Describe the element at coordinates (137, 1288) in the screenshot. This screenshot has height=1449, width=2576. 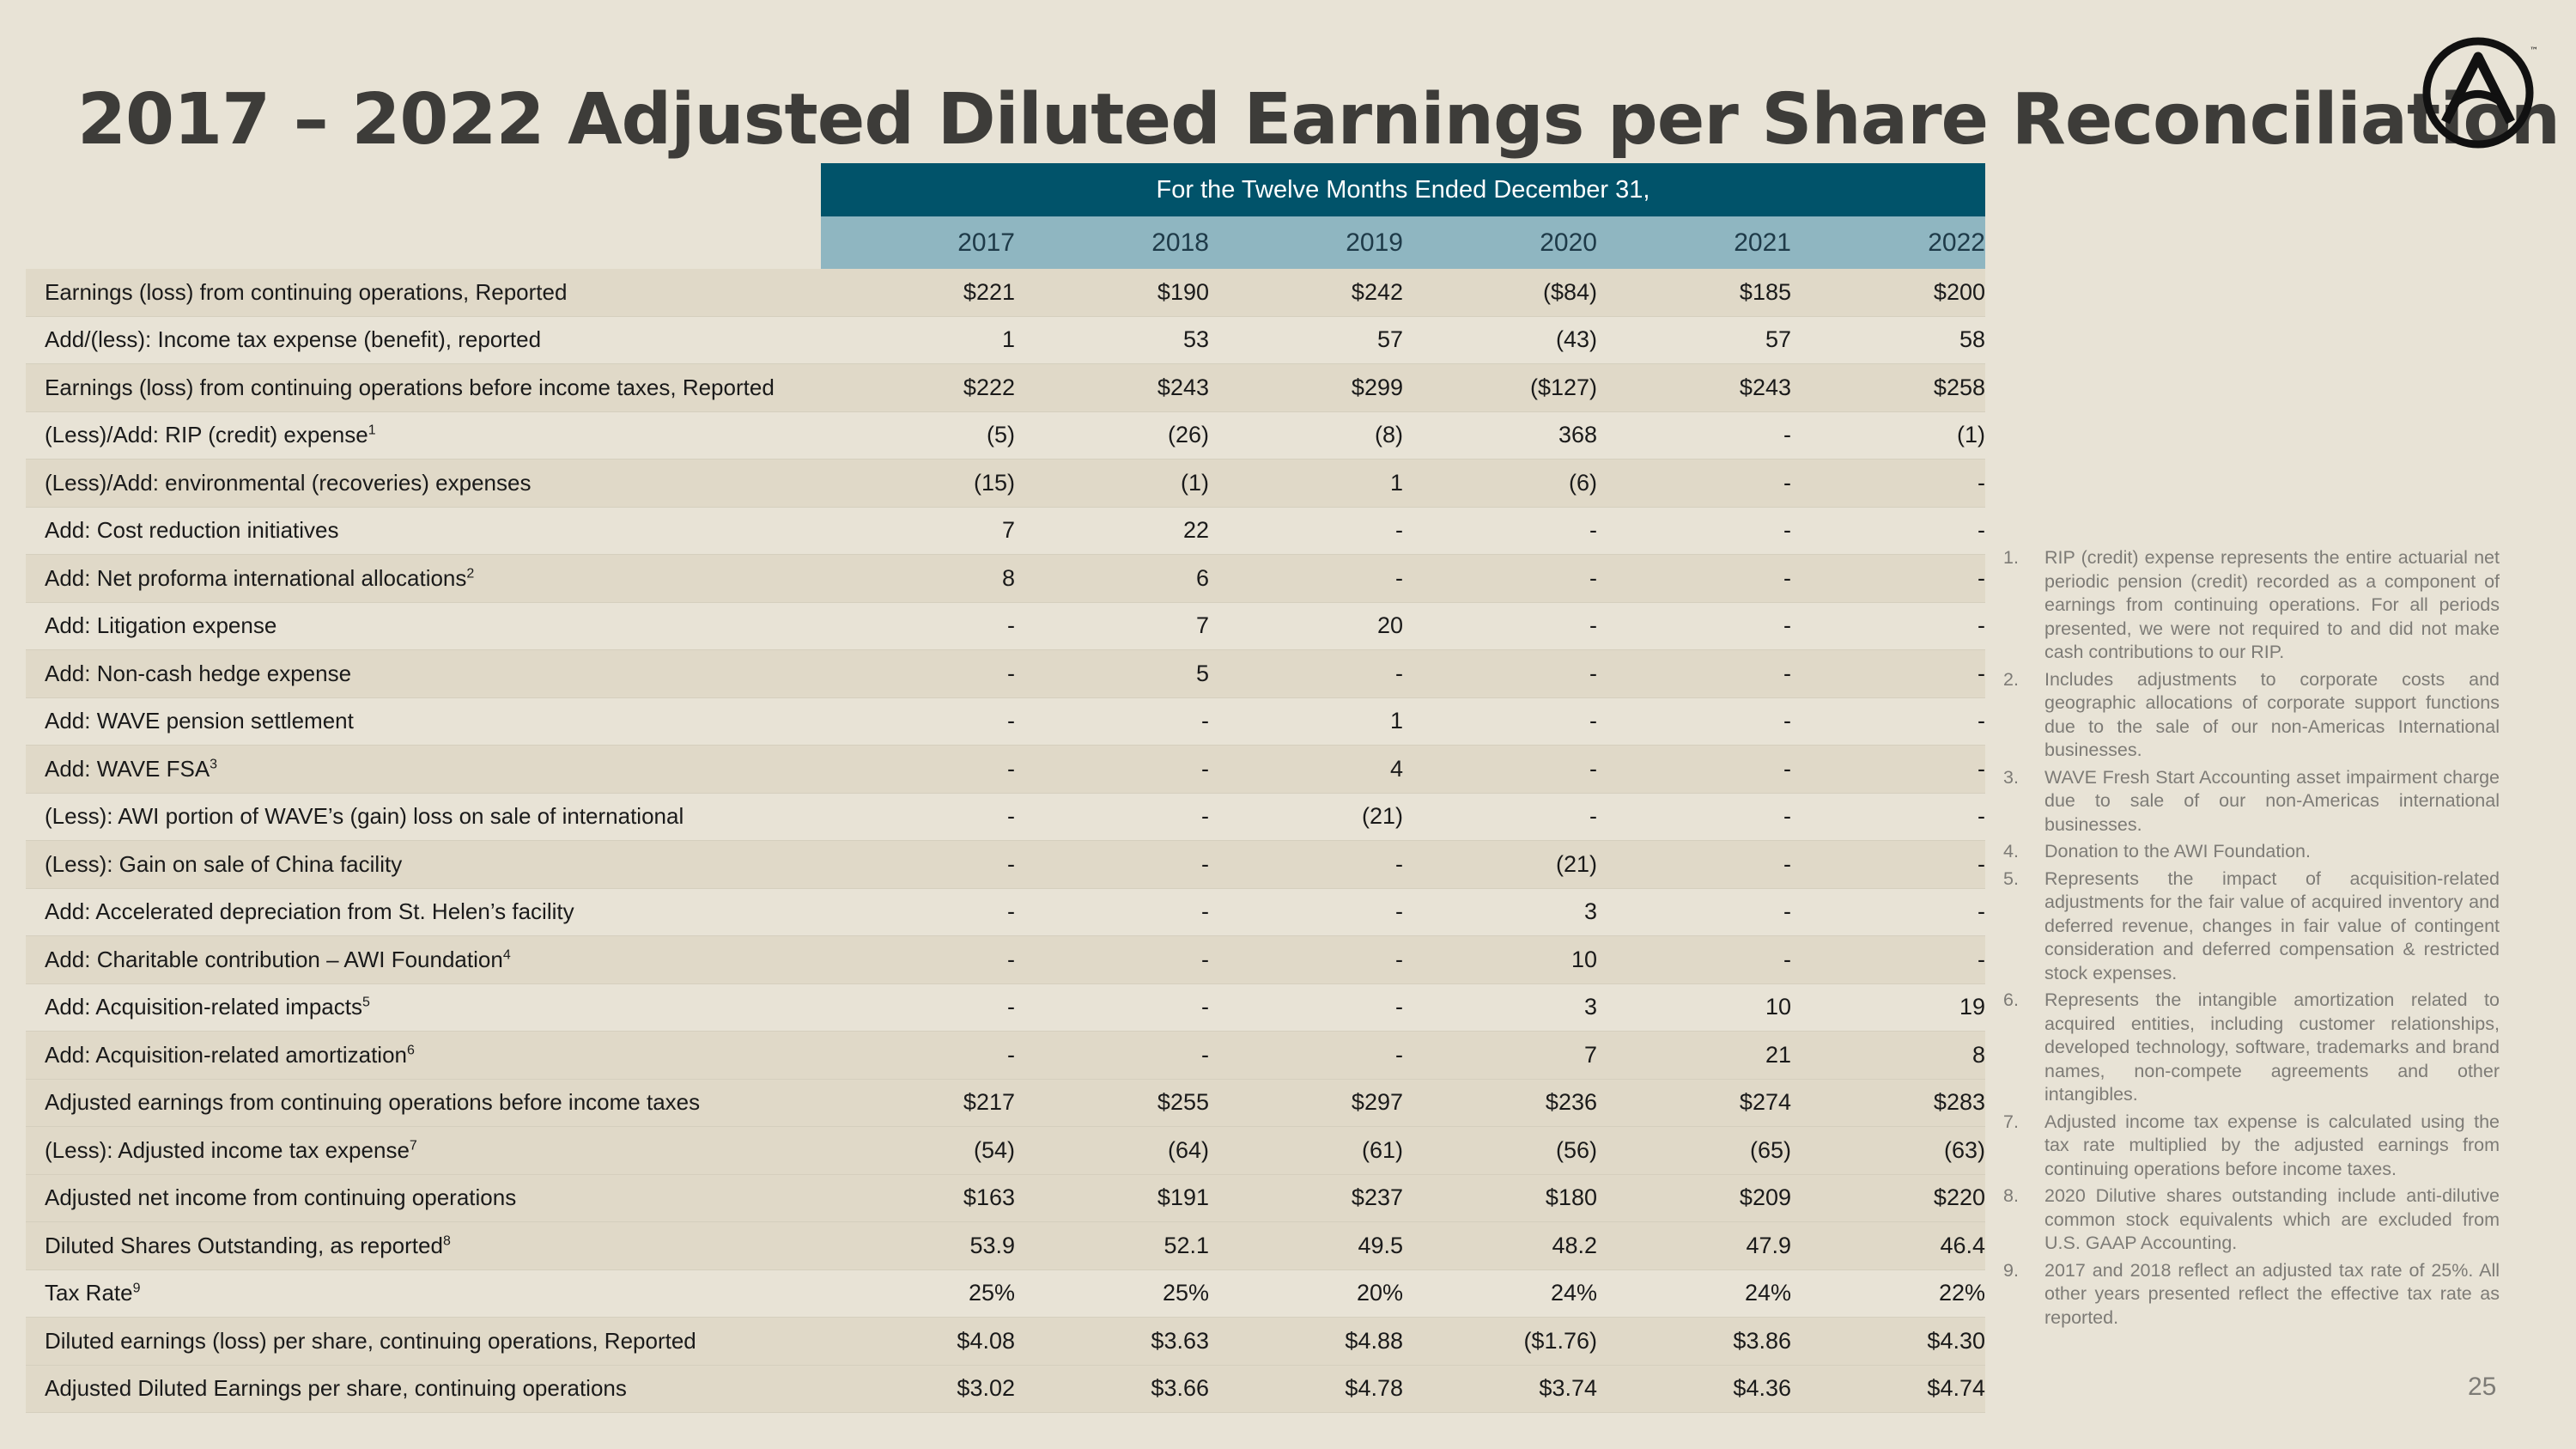
I see `footnote-ref: 9` at that location.